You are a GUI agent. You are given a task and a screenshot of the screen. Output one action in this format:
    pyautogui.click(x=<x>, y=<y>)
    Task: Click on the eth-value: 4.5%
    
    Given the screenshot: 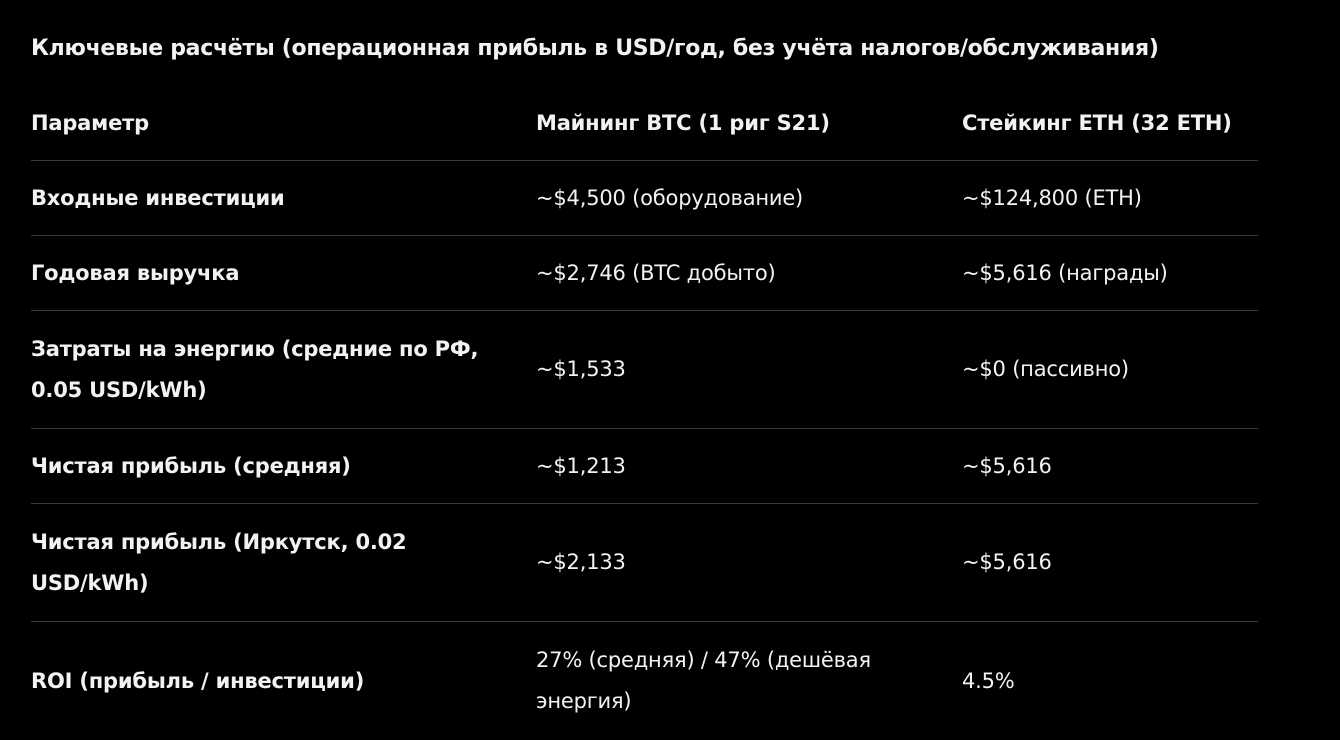 What is the action you would take?
    pyautogui.click(x=1110, y=681)
    